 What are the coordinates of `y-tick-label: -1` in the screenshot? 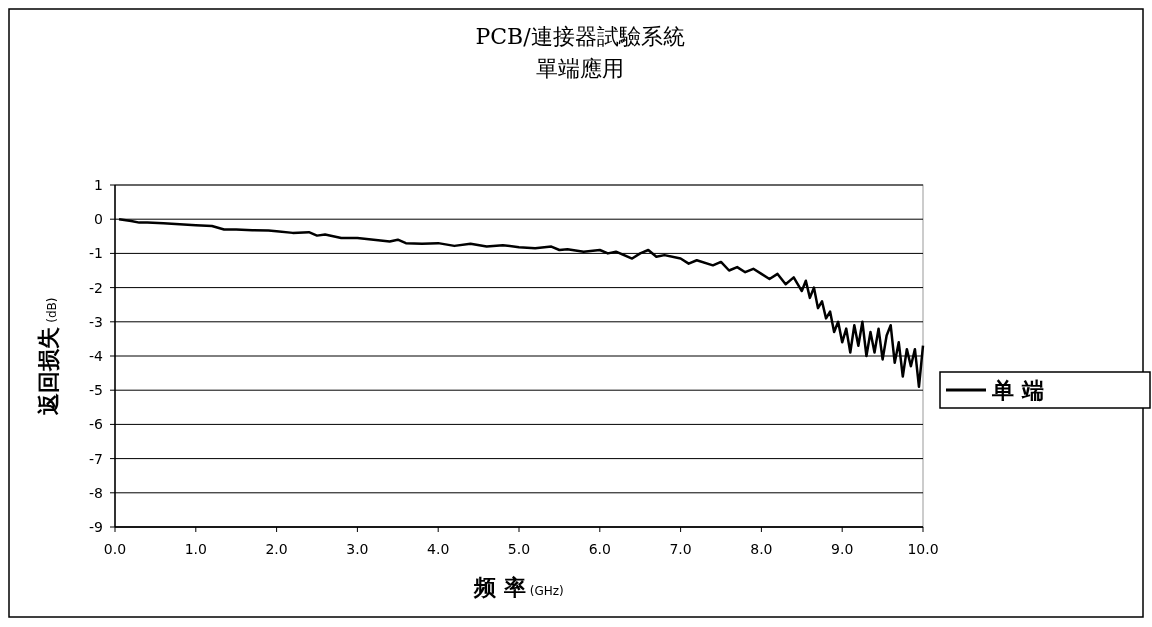 It's located at (96, 253).